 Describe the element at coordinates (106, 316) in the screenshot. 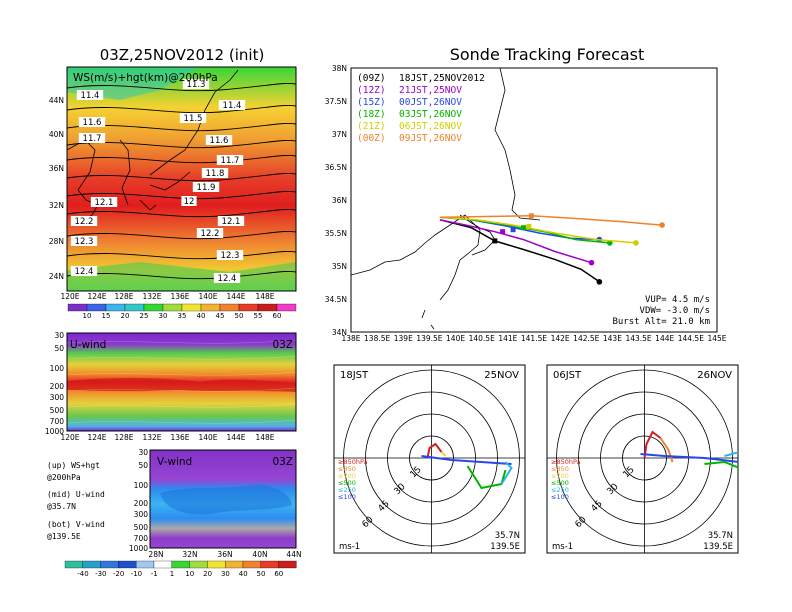

I see `ws-scale-label: 15` at that location.